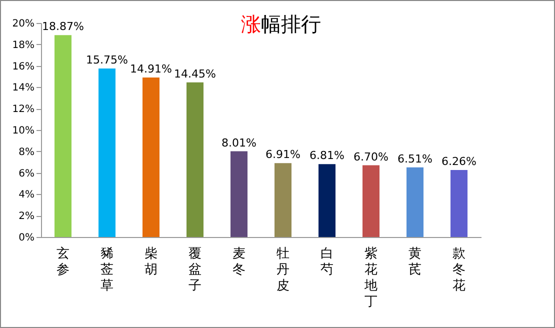 Image resolution: width=555 pixels, height=328 pixels. What do you see at coordinates (371, 157) in the screenshot?
I see `data-label: 6.70%` at bounding box center [371, 157].